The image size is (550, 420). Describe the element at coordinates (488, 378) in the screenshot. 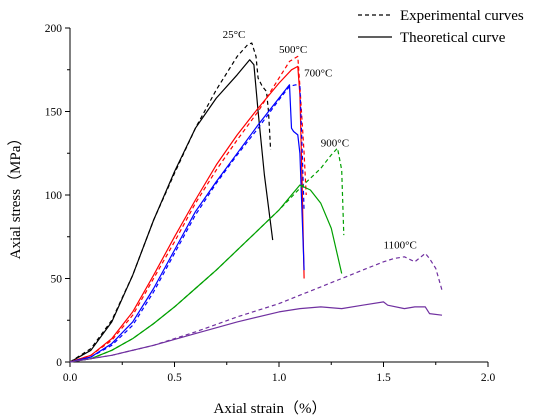

I see `x-tick-label: 2.0` at that location.